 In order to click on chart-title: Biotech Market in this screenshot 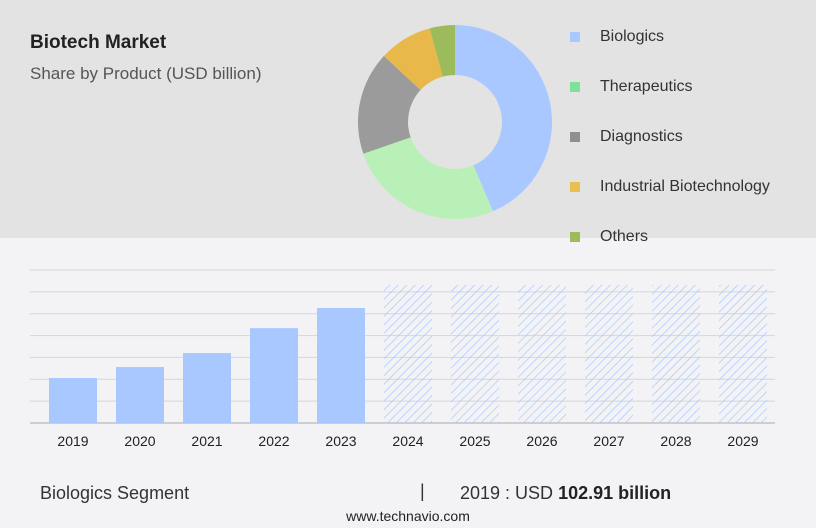, I will do `click(98, 42)`.